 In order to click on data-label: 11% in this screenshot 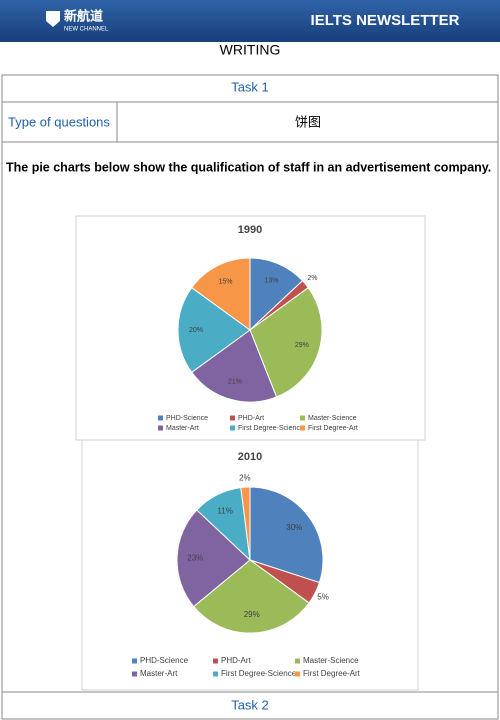, I will do `click(224, 510)`.